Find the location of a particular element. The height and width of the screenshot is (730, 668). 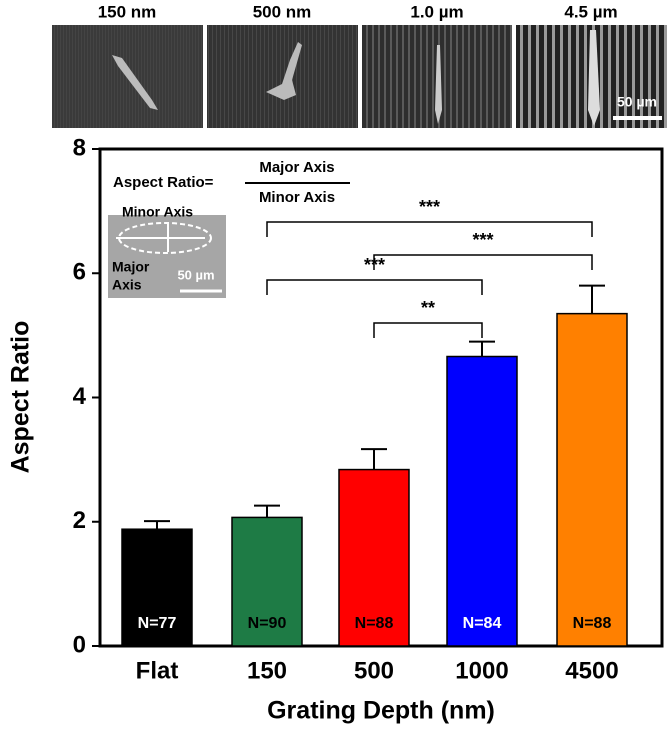

y-axis-label: Aspect Ratio is located at coordinates (21, 397).